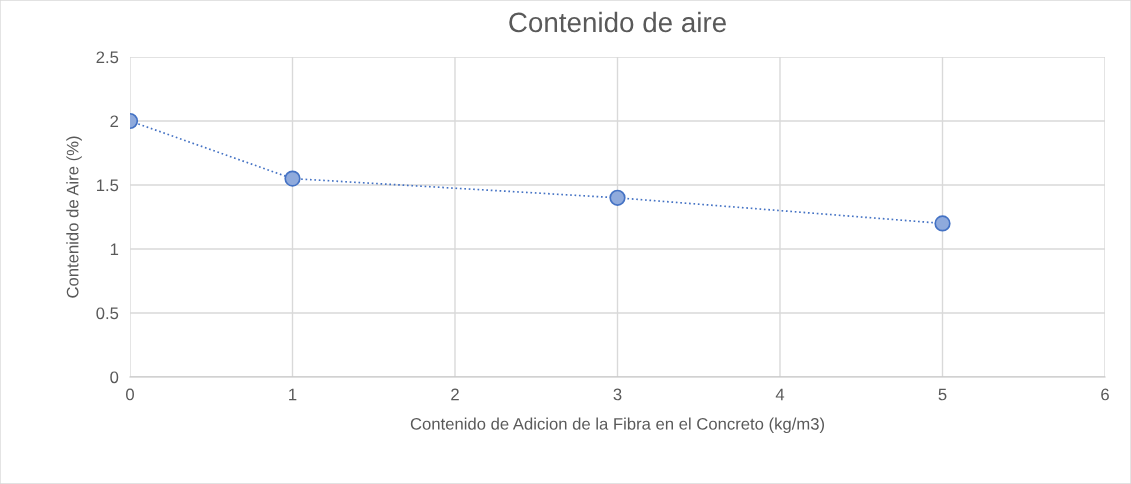 The width and height of the screenshot is (1131, 484). Describe the element at coordinates (74, 217) in the screenshot. I see `y-axis-title: Contenido de Aire (%)` at that location.